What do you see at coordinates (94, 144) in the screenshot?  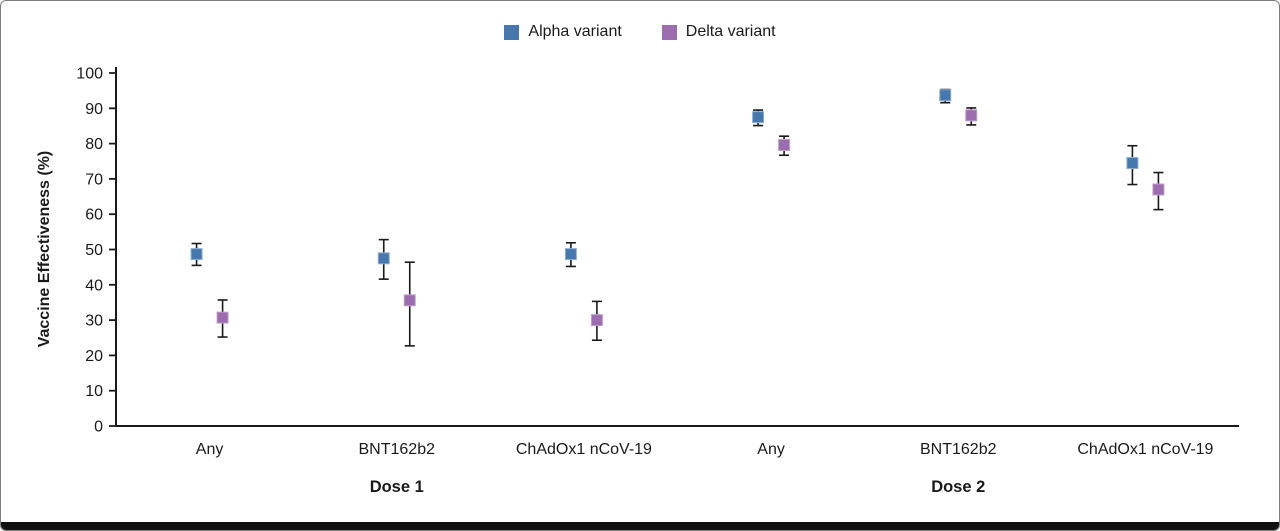 I see `y-tick-label: 80` at bounding box center [94, 144].